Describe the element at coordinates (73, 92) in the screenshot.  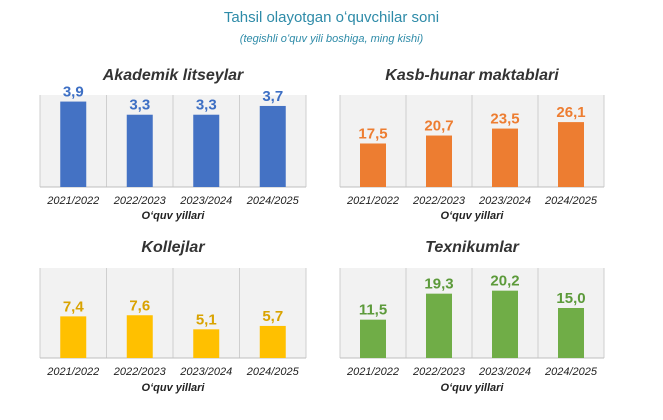
I see `data-label: 3,9` at that location.